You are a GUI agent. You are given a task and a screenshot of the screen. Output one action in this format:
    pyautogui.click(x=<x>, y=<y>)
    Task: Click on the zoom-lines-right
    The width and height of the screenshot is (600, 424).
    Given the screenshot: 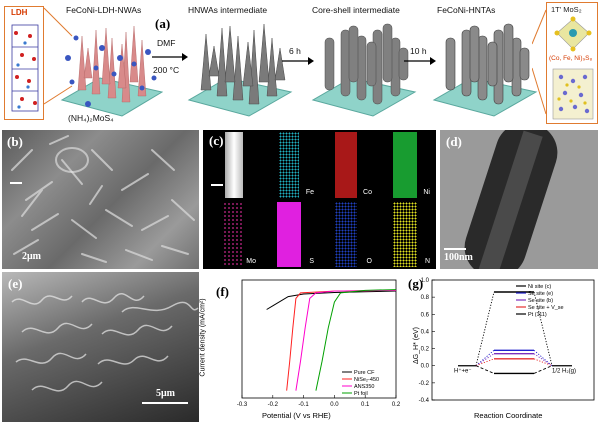 What is the action you would take?
    pyautogui.click(x=539, y=62)
    